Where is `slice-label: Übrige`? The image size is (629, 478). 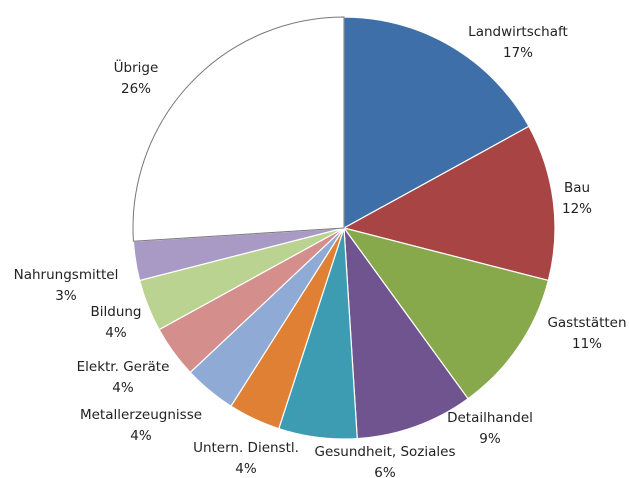
slice-label: Übrige is located at coordinates (136, 67).